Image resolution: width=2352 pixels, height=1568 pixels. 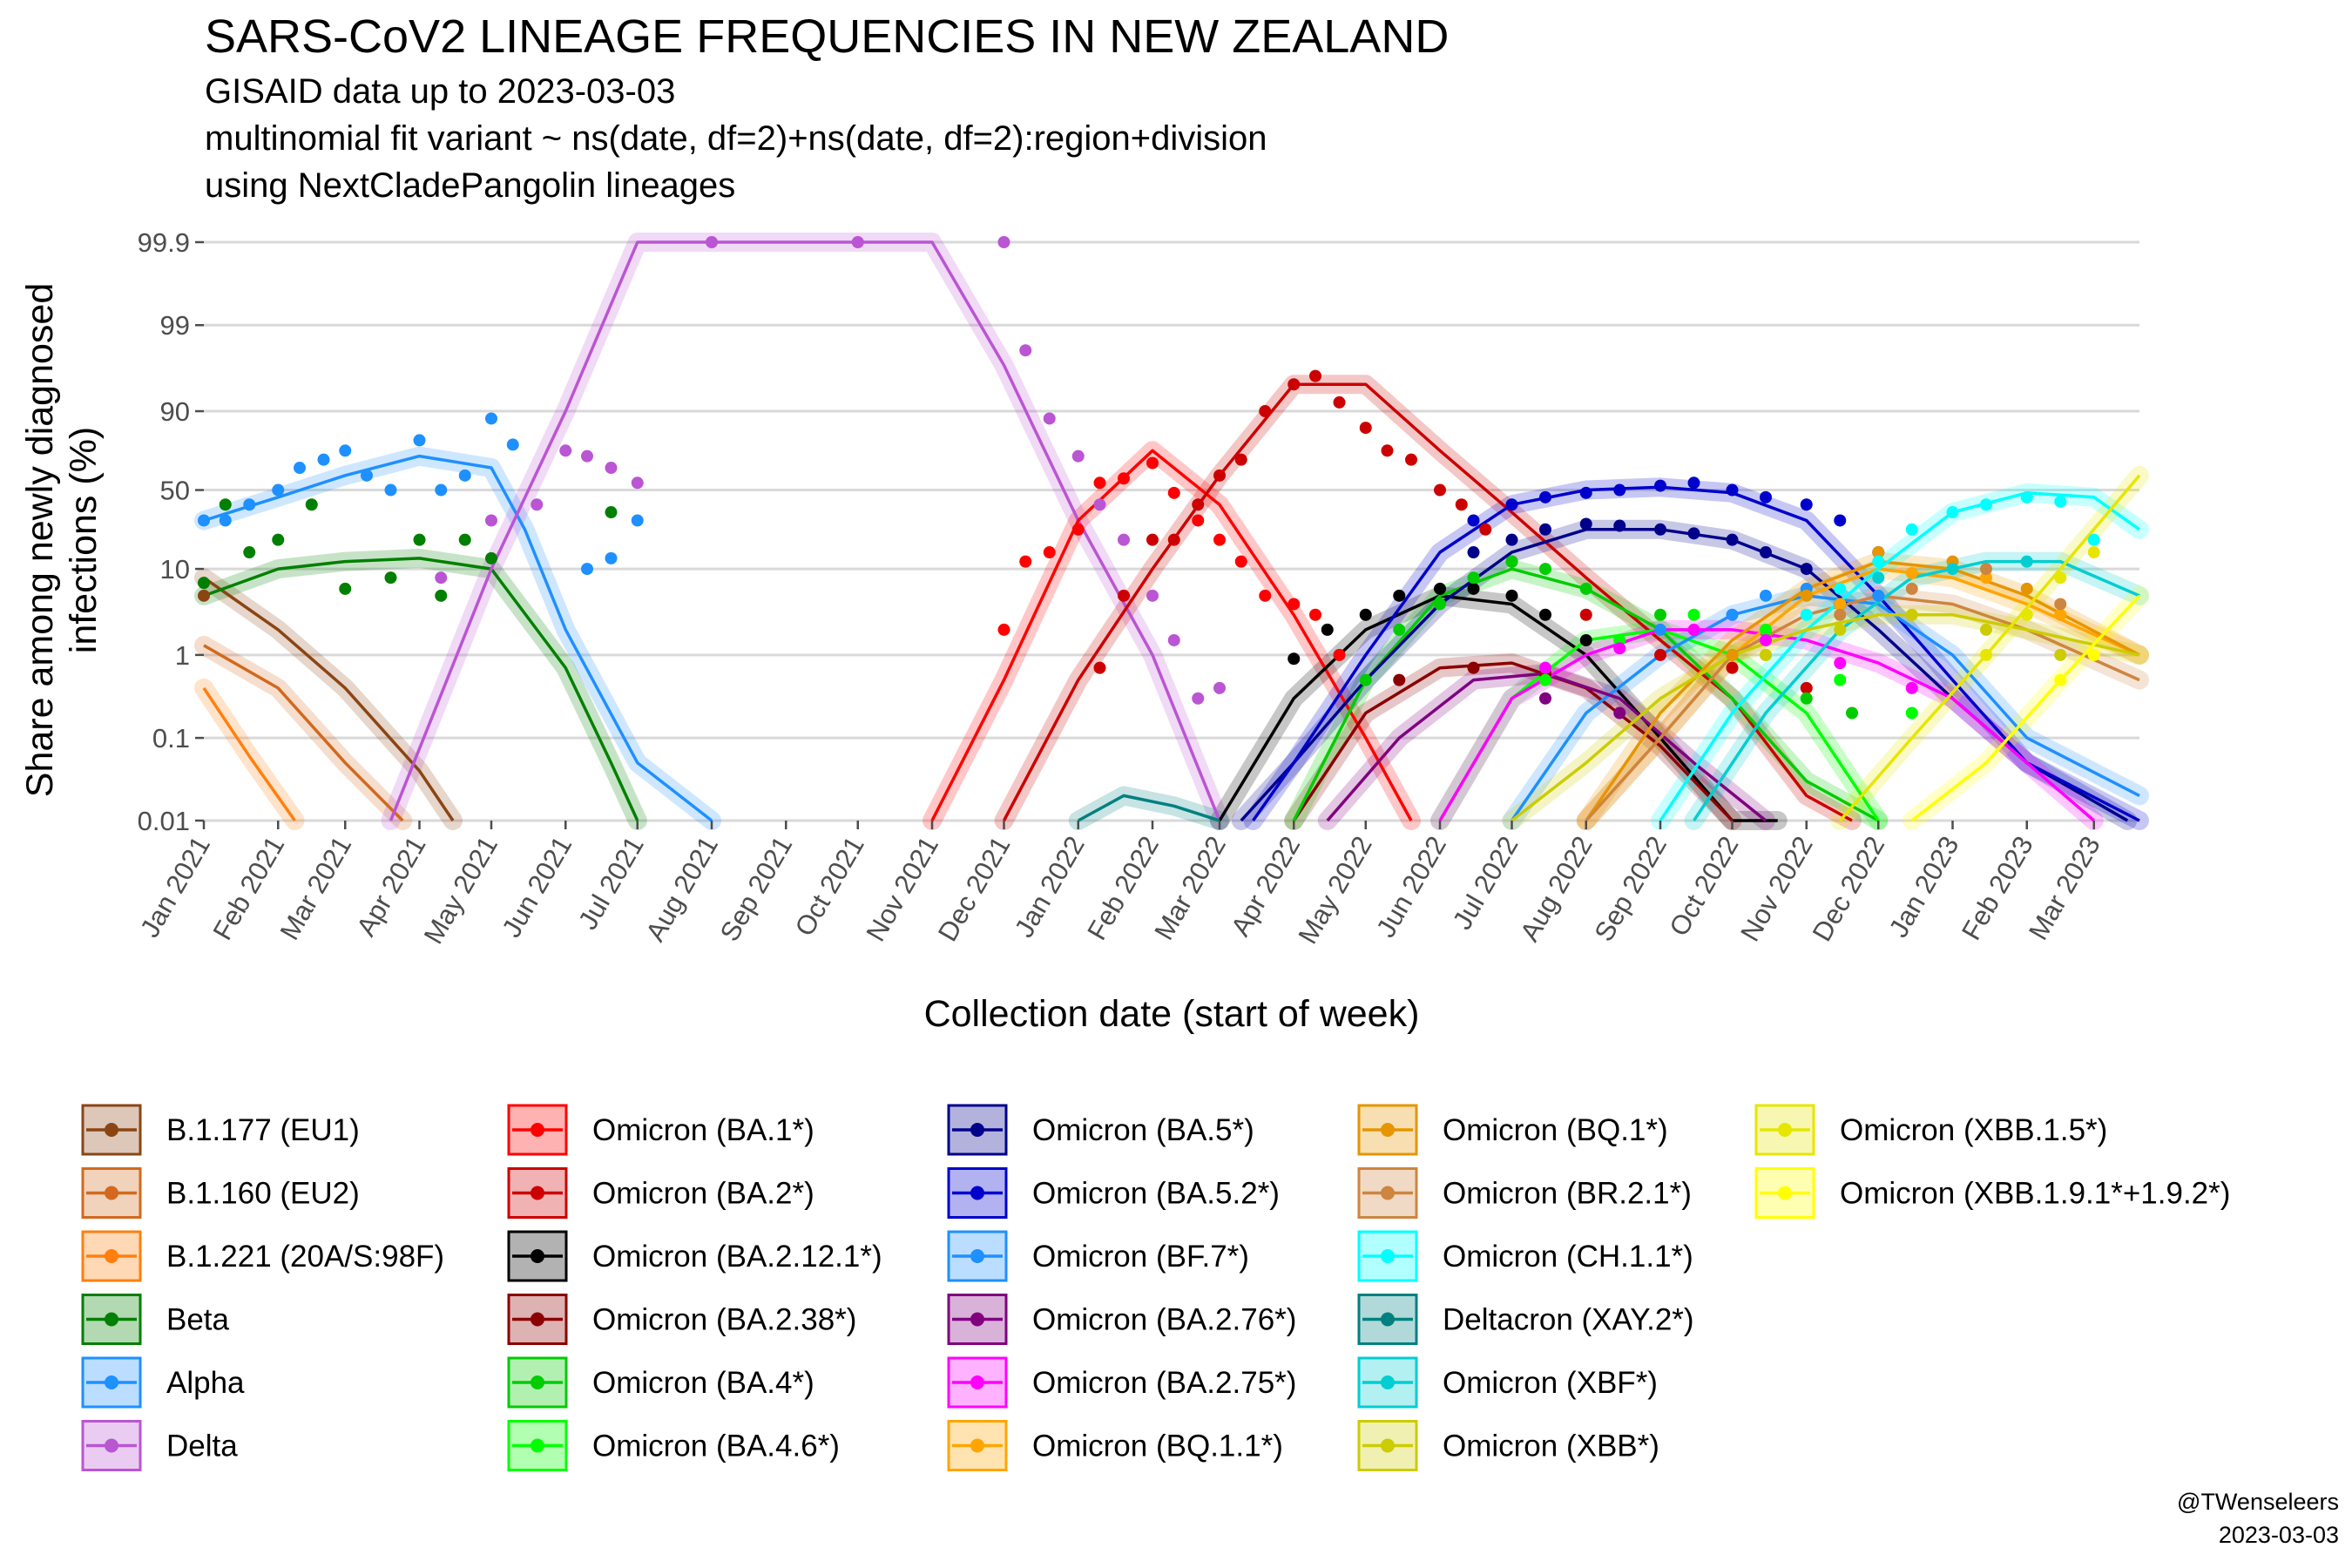 What do you see at coordinates (694, 1256) in the screenshot?
I see `legend-item: Omicron (BA.2.12.1*)` at bounding box center [694, 1256].